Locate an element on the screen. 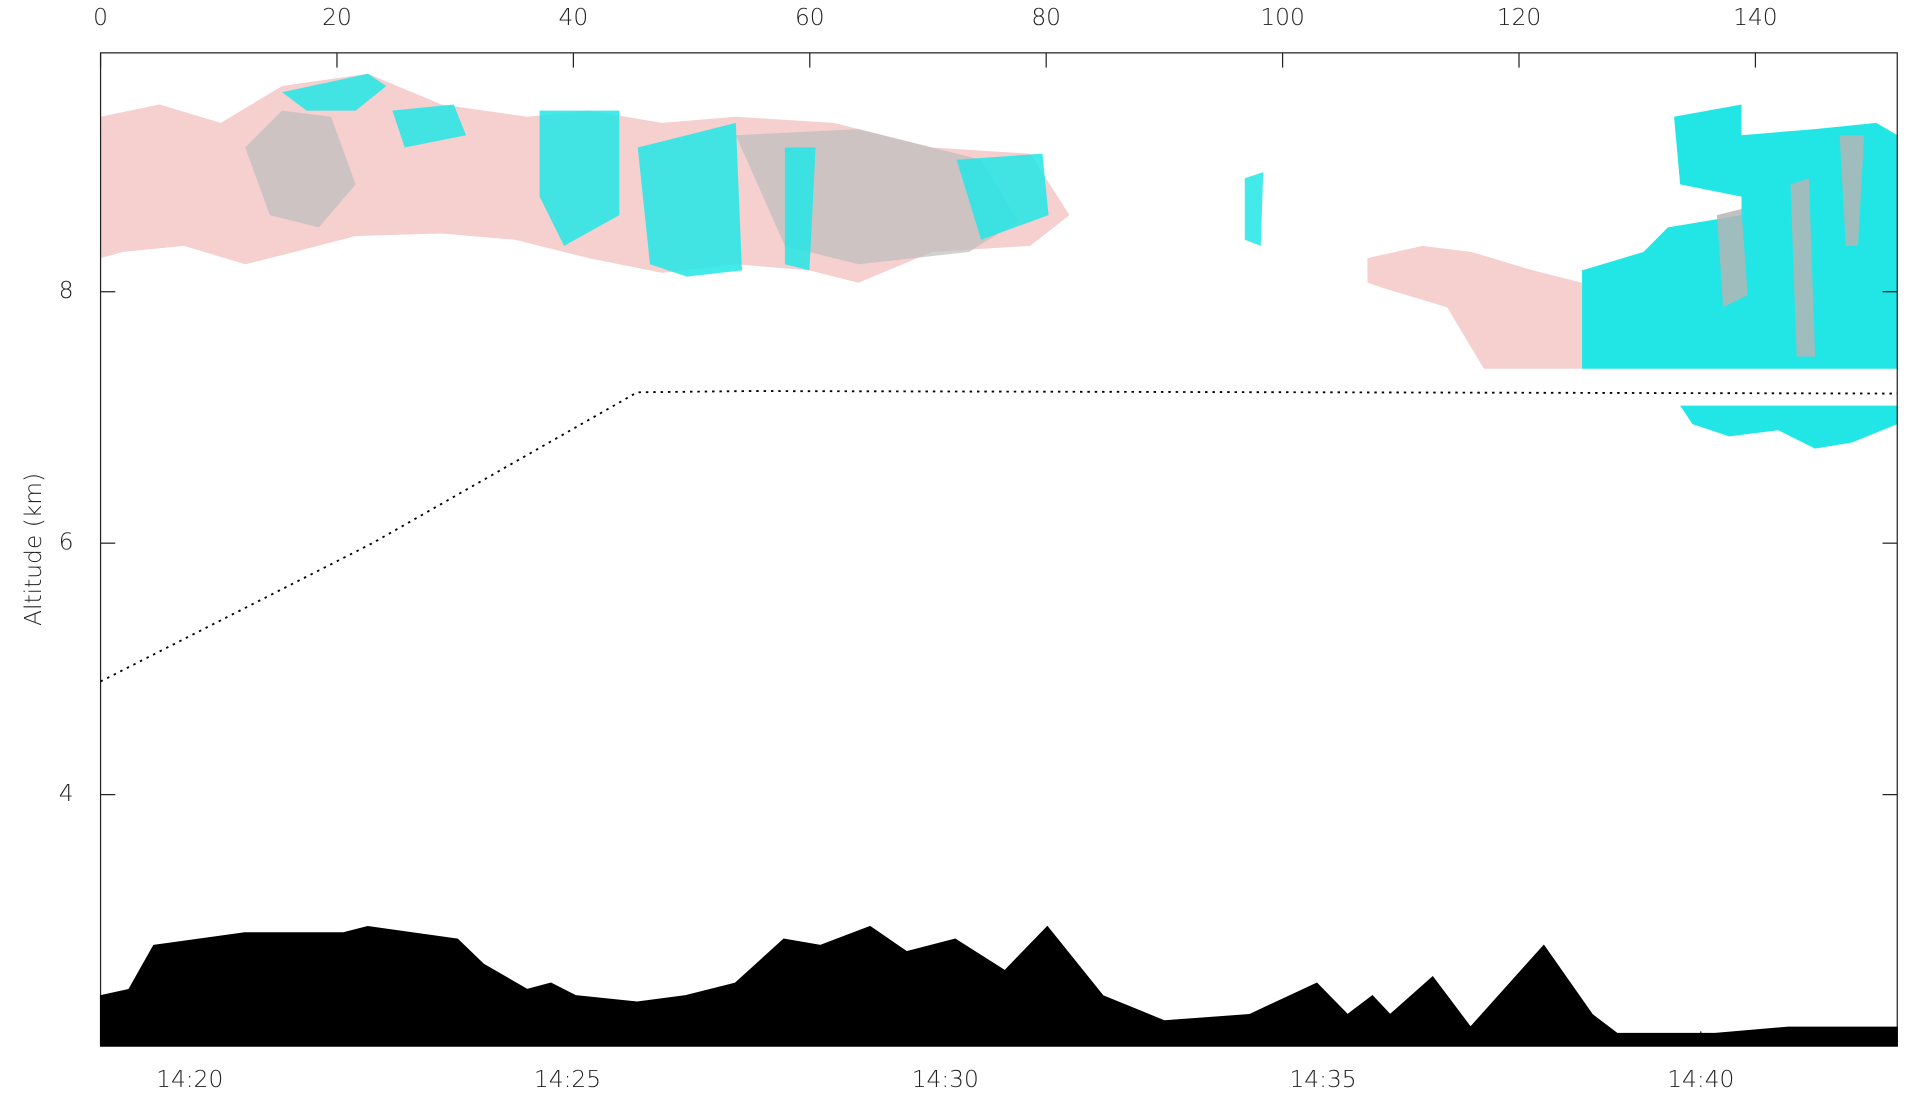 Image resolution: width=1923 pixels, height=1094 pixels. bottom-tick-label: 14:25 is located at coordinates (567, 1079).